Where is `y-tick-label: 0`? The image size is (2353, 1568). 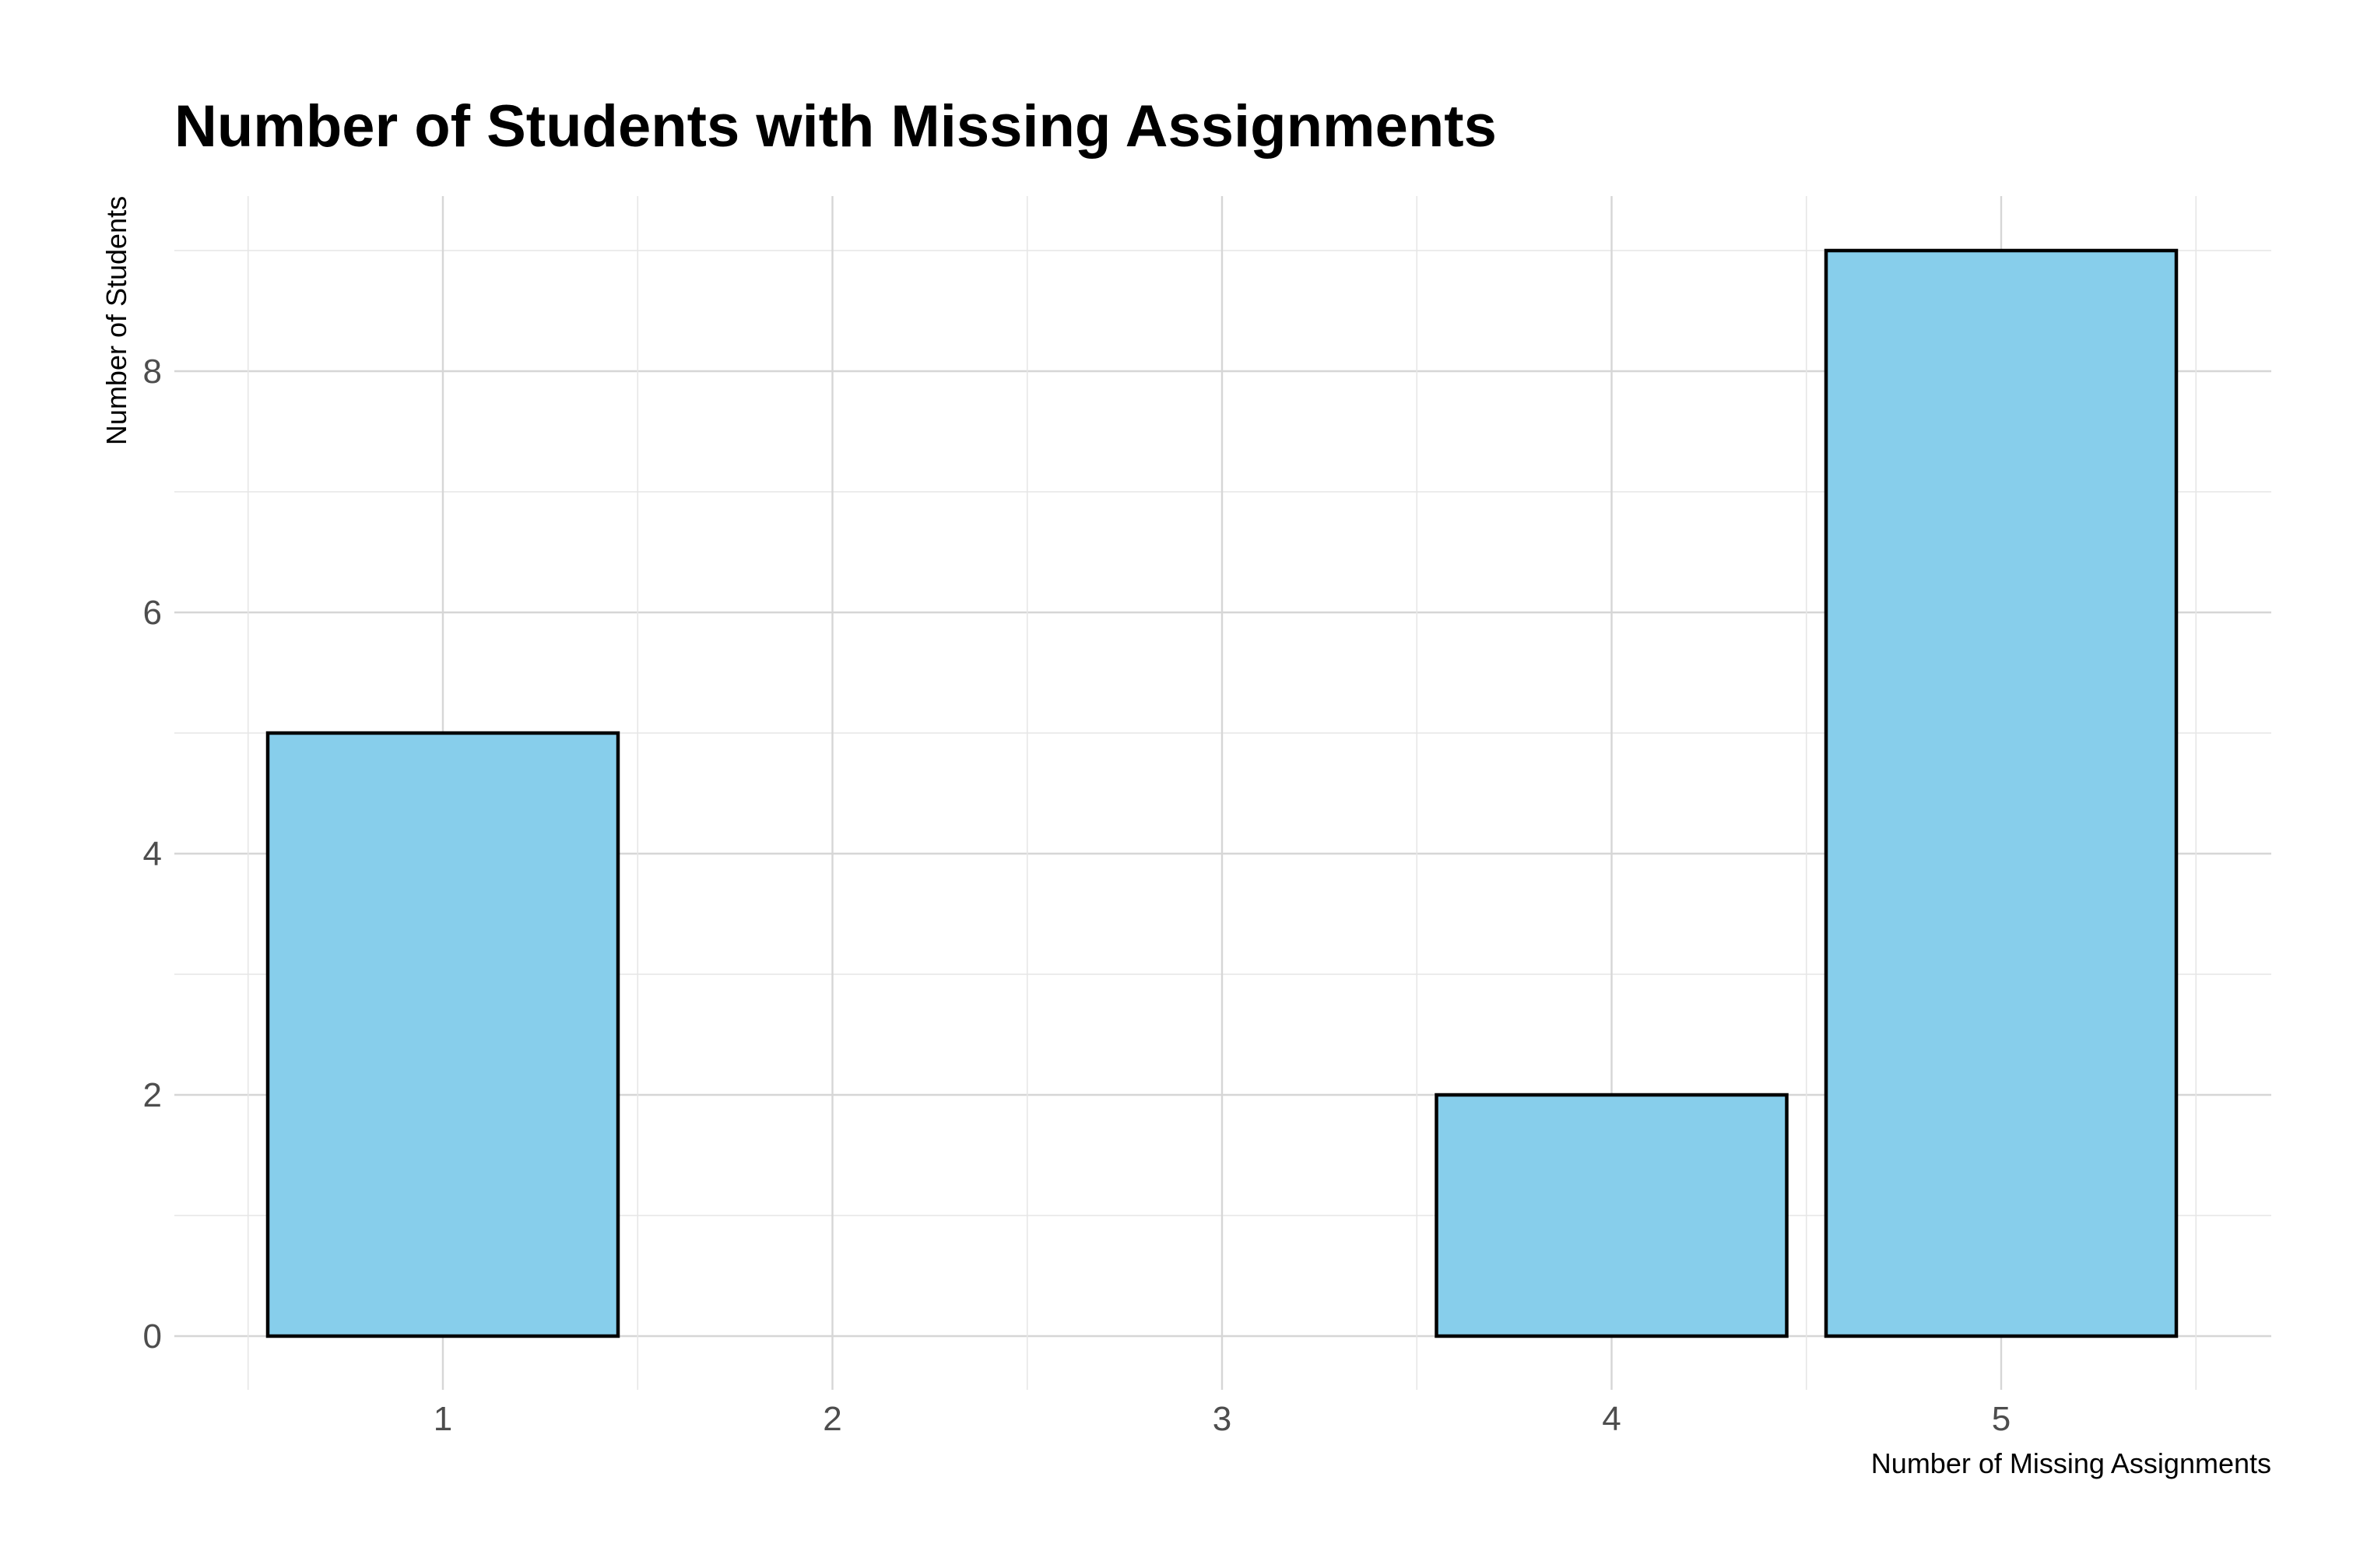 y-tick-label: 0 is located at coordinates (152, 1336).